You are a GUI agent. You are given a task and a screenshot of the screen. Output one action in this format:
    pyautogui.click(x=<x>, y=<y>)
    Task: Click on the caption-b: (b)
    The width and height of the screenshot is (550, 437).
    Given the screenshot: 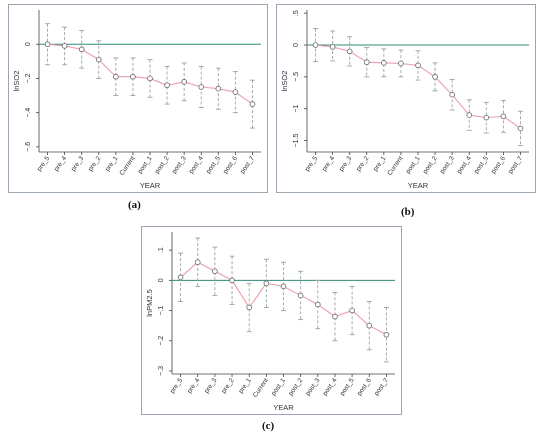 What is the action you would take?
    pyautogui.click(x=408, y=212)
    